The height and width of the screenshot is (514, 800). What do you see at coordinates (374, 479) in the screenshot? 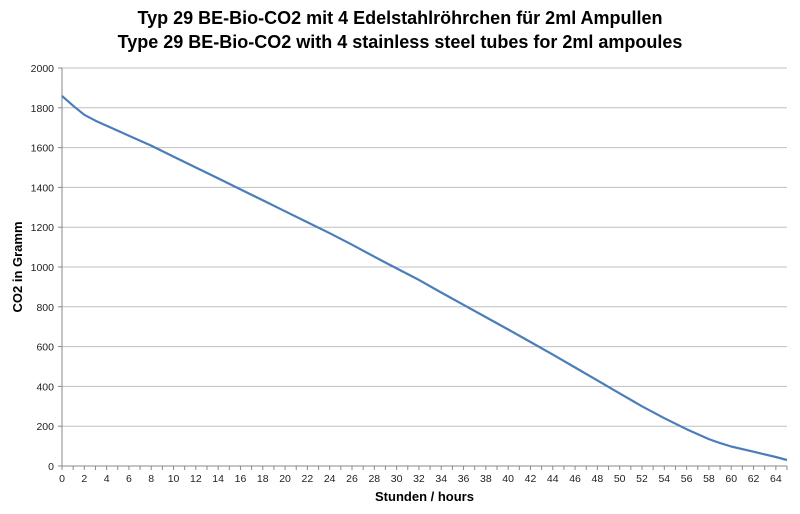
I see `x-tick-label: 28` at bounding box center [374, 479].